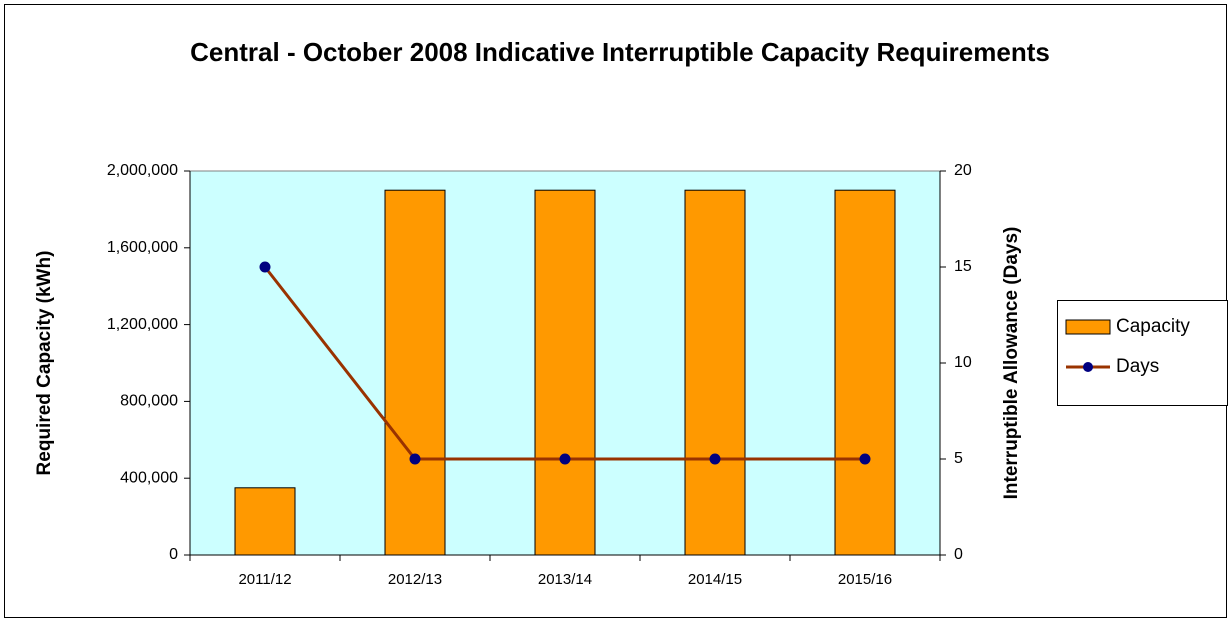  Describe the element at coordinates (44, 363) in the screenshot. I see `y-axis-label: Required Capacity (kWh)` at that location.